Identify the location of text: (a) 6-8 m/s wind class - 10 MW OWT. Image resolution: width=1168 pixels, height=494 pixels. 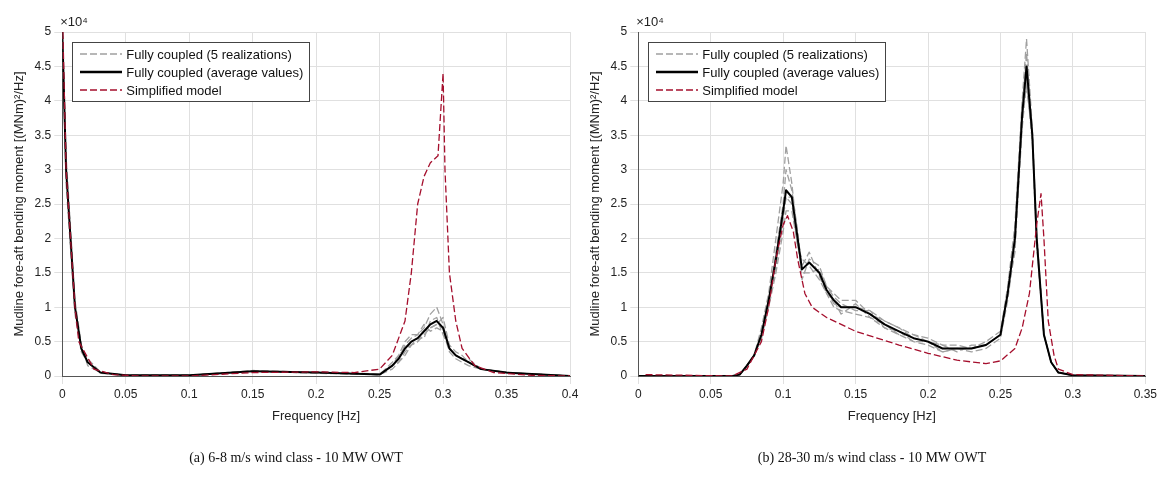
(296, 458).